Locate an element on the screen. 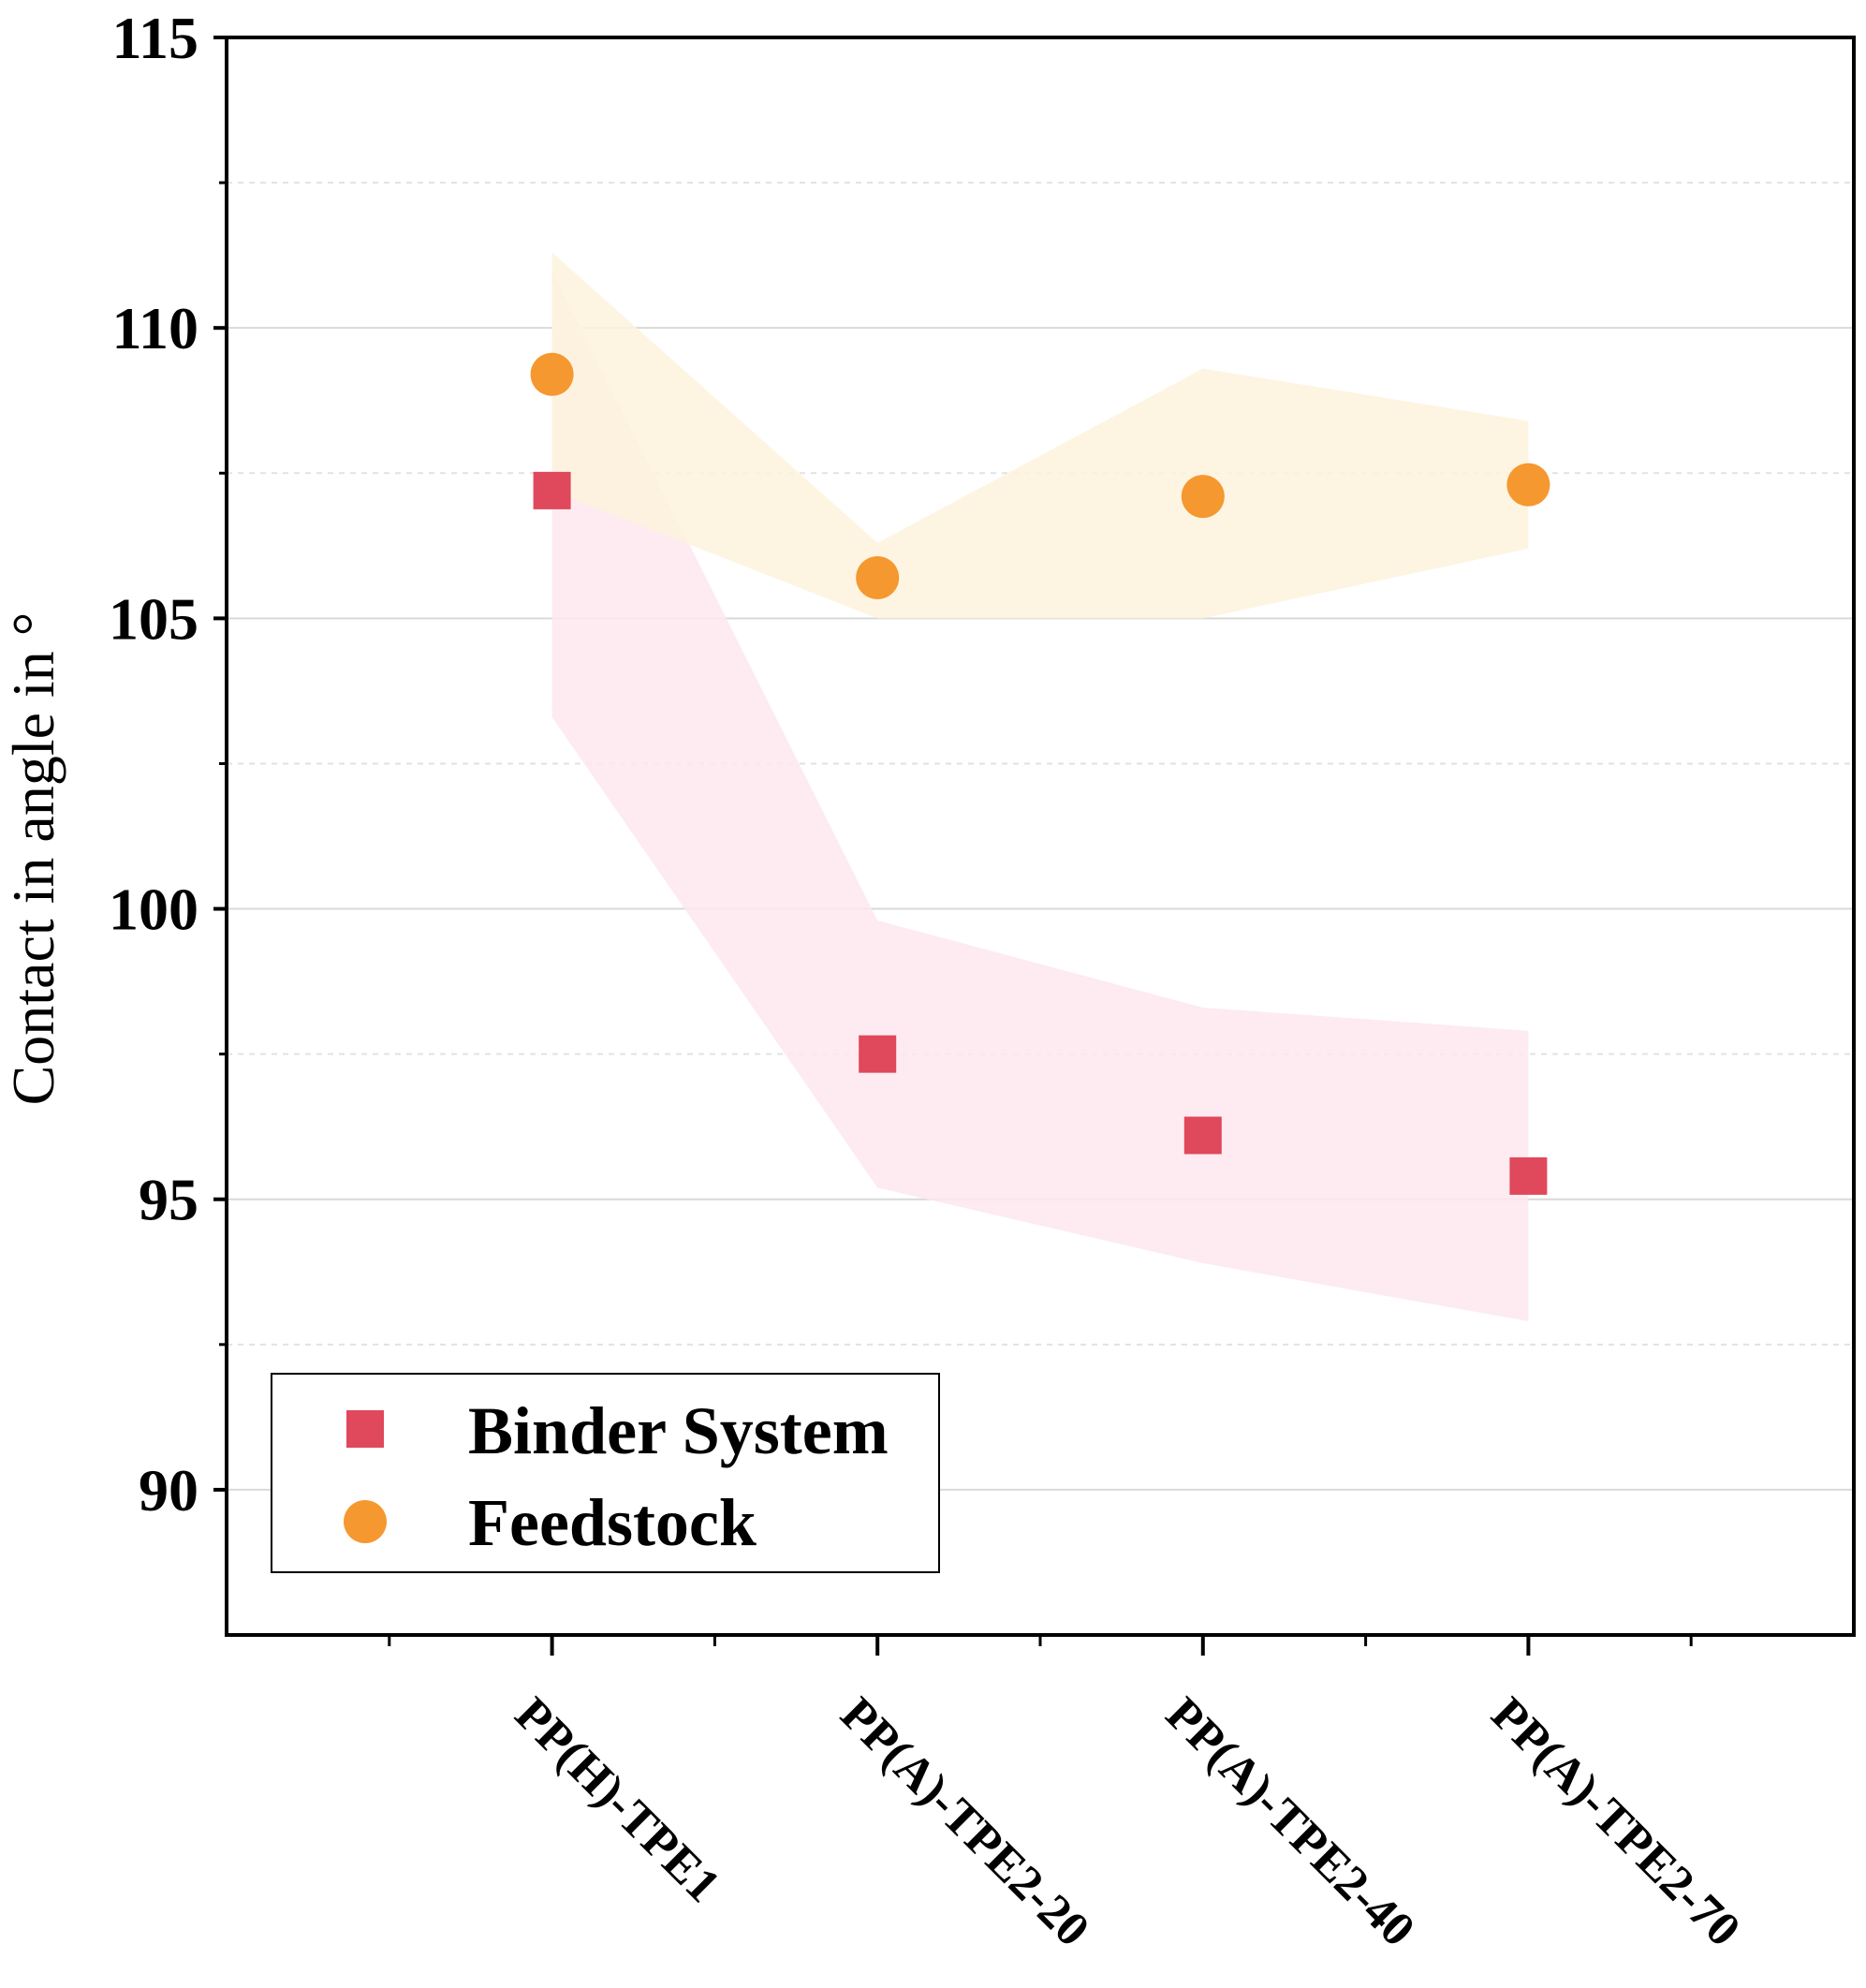 The image size is (1866, 1988). legend-binder-system-marker is located at coordinates (365, 1429).